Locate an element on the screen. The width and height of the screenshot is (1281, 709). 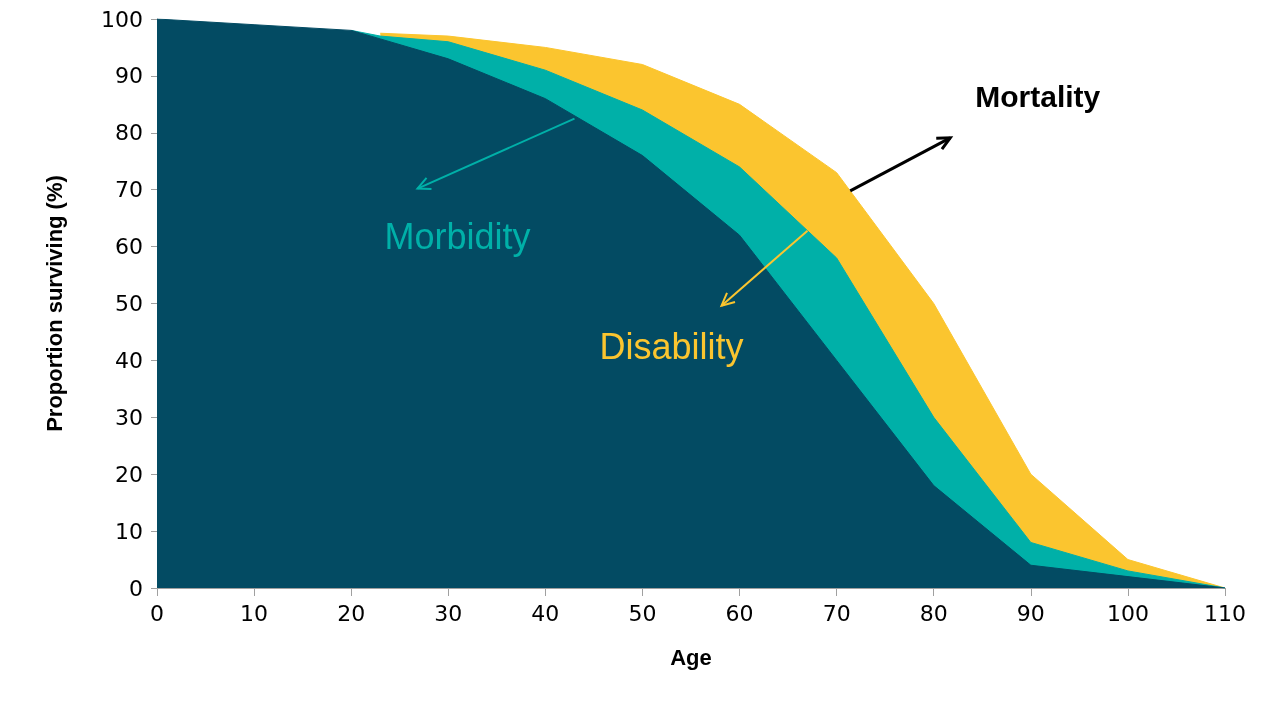
y-tick-label: 40 is located at coordinates (129, 360).